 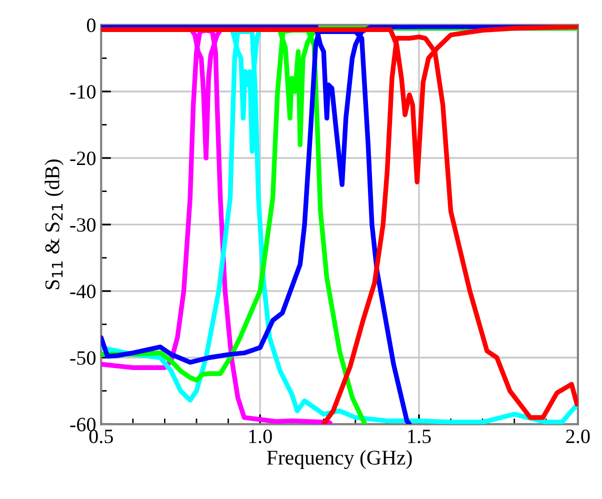 I want to click on y-tick-label: -50, so click(x=83, y=358).